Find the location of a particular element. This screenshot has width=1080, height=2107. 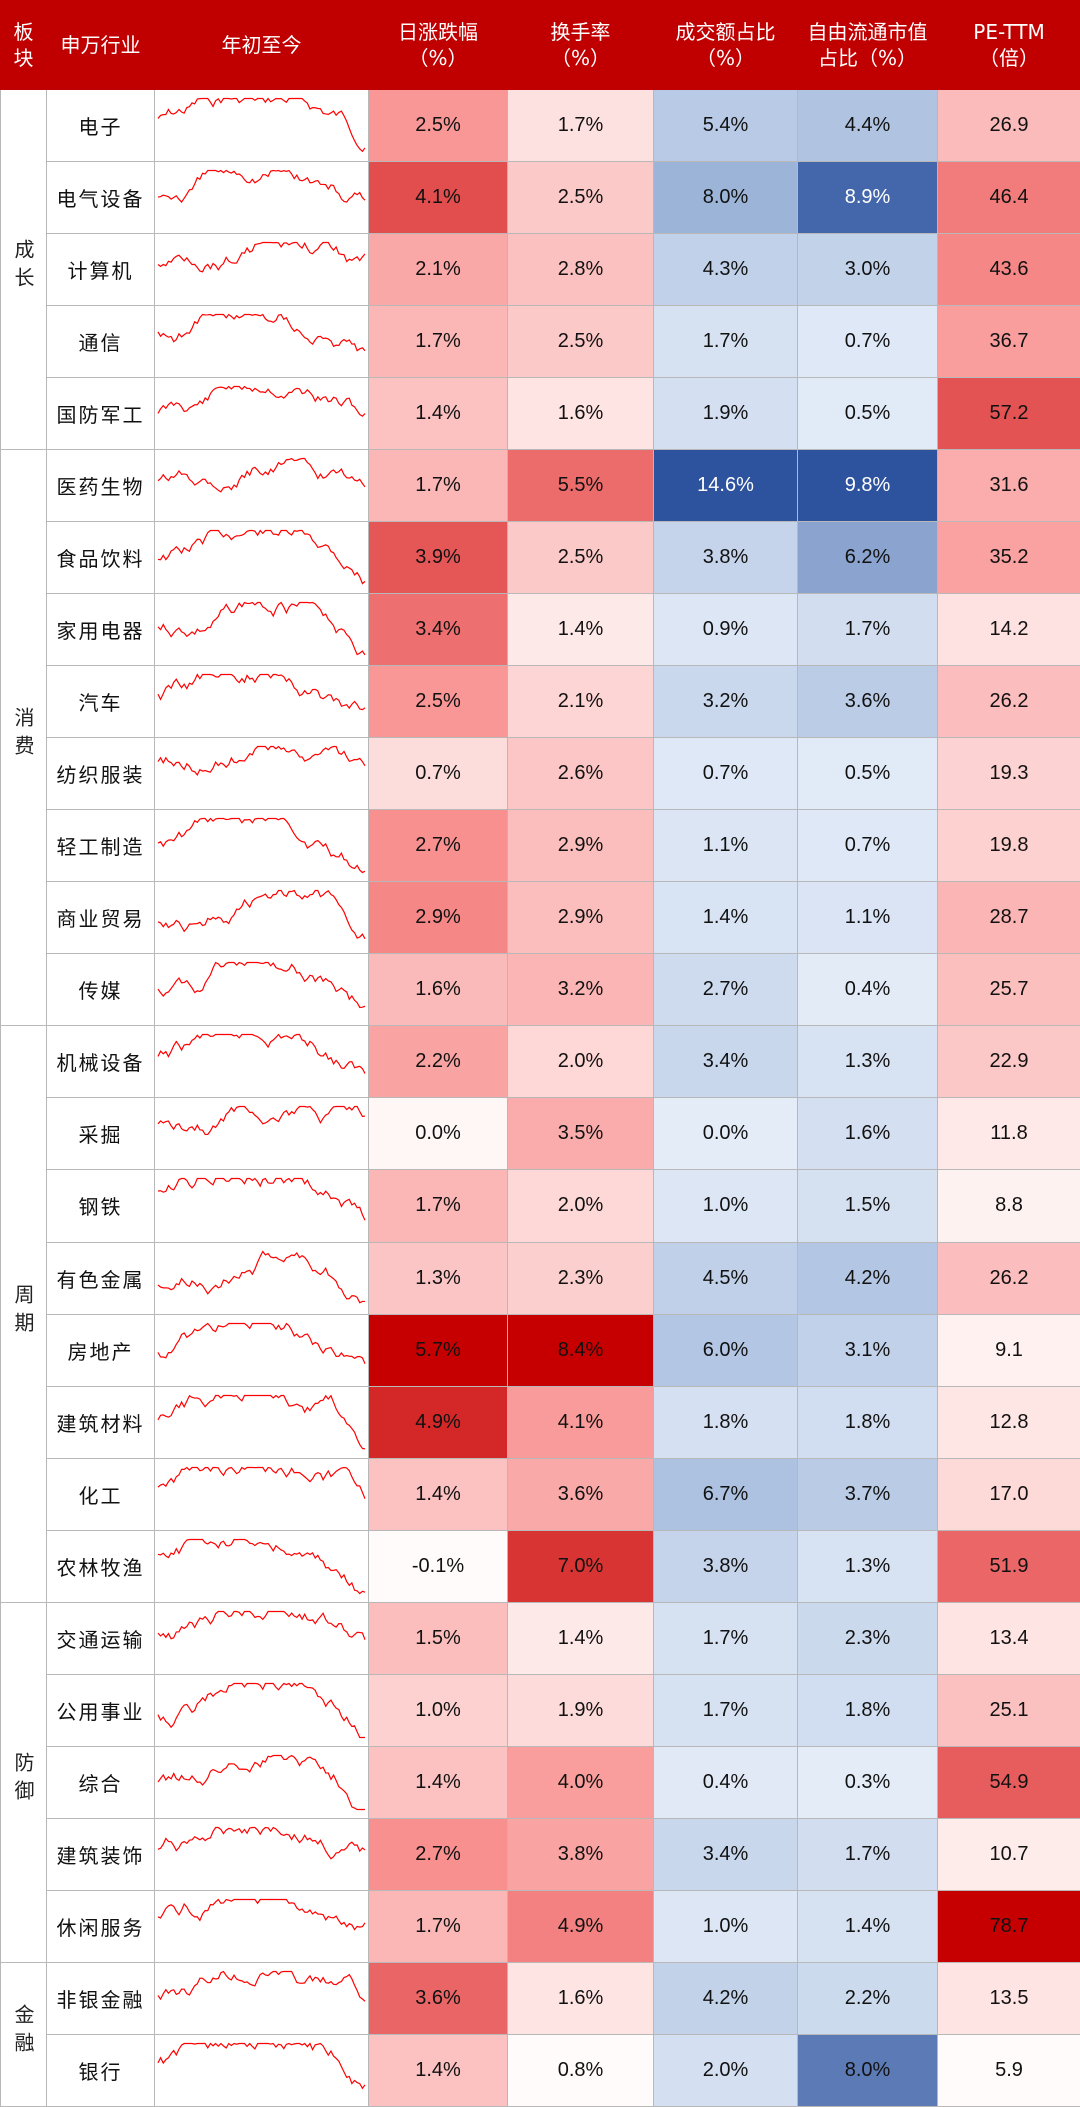

cell-float-cap-share: 3.6% is located at coordinates (867, 702).